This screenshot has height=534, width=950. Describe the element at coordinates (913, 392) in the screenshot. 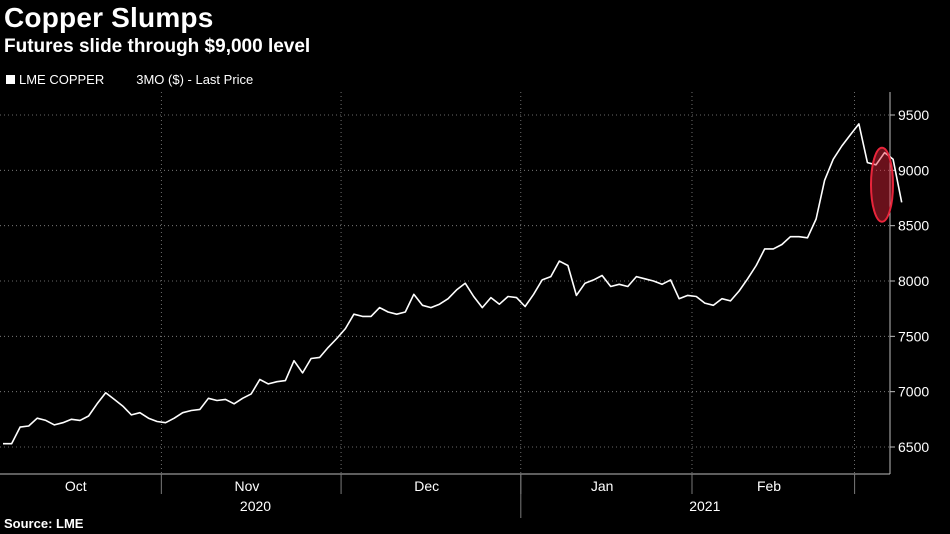

I see `ytick-label-7000: 7000` at that location.